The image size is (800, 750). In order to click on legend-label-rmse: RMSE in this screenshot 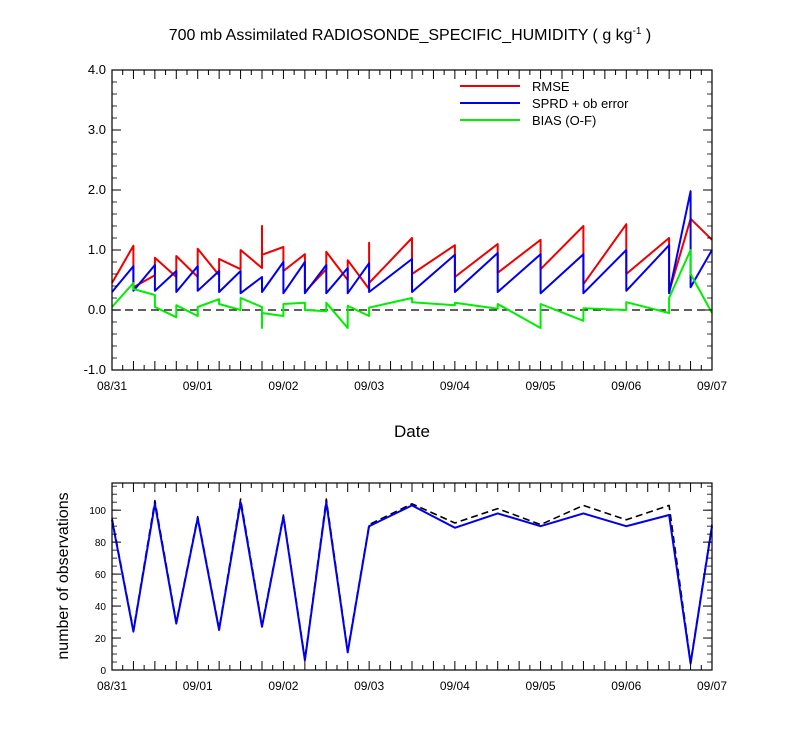, I will do `click(551, 86)`.